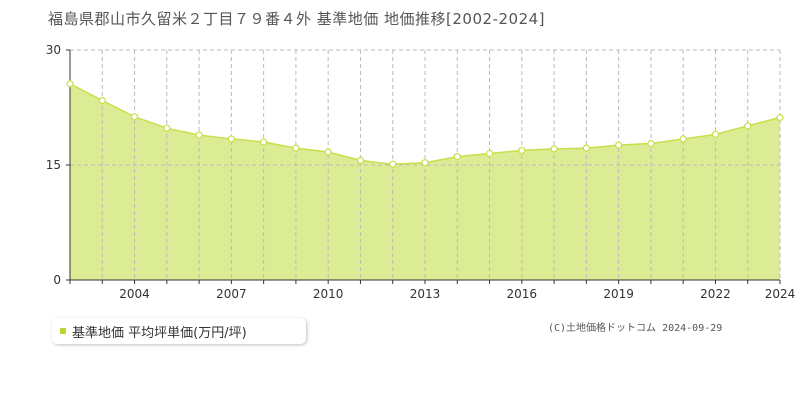  I want to click on x-tick-label: 2022, so click(715, 294).